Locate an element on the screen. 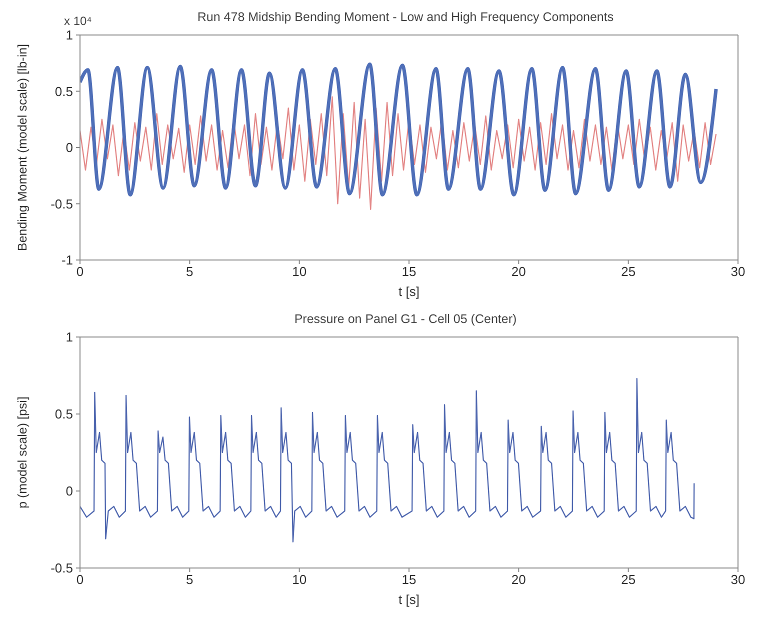 The width and height of the screenshot is (767, 628). y-axis-title: Bending Moment (model scale) [lb-in] is located at coordinates (22, 148).